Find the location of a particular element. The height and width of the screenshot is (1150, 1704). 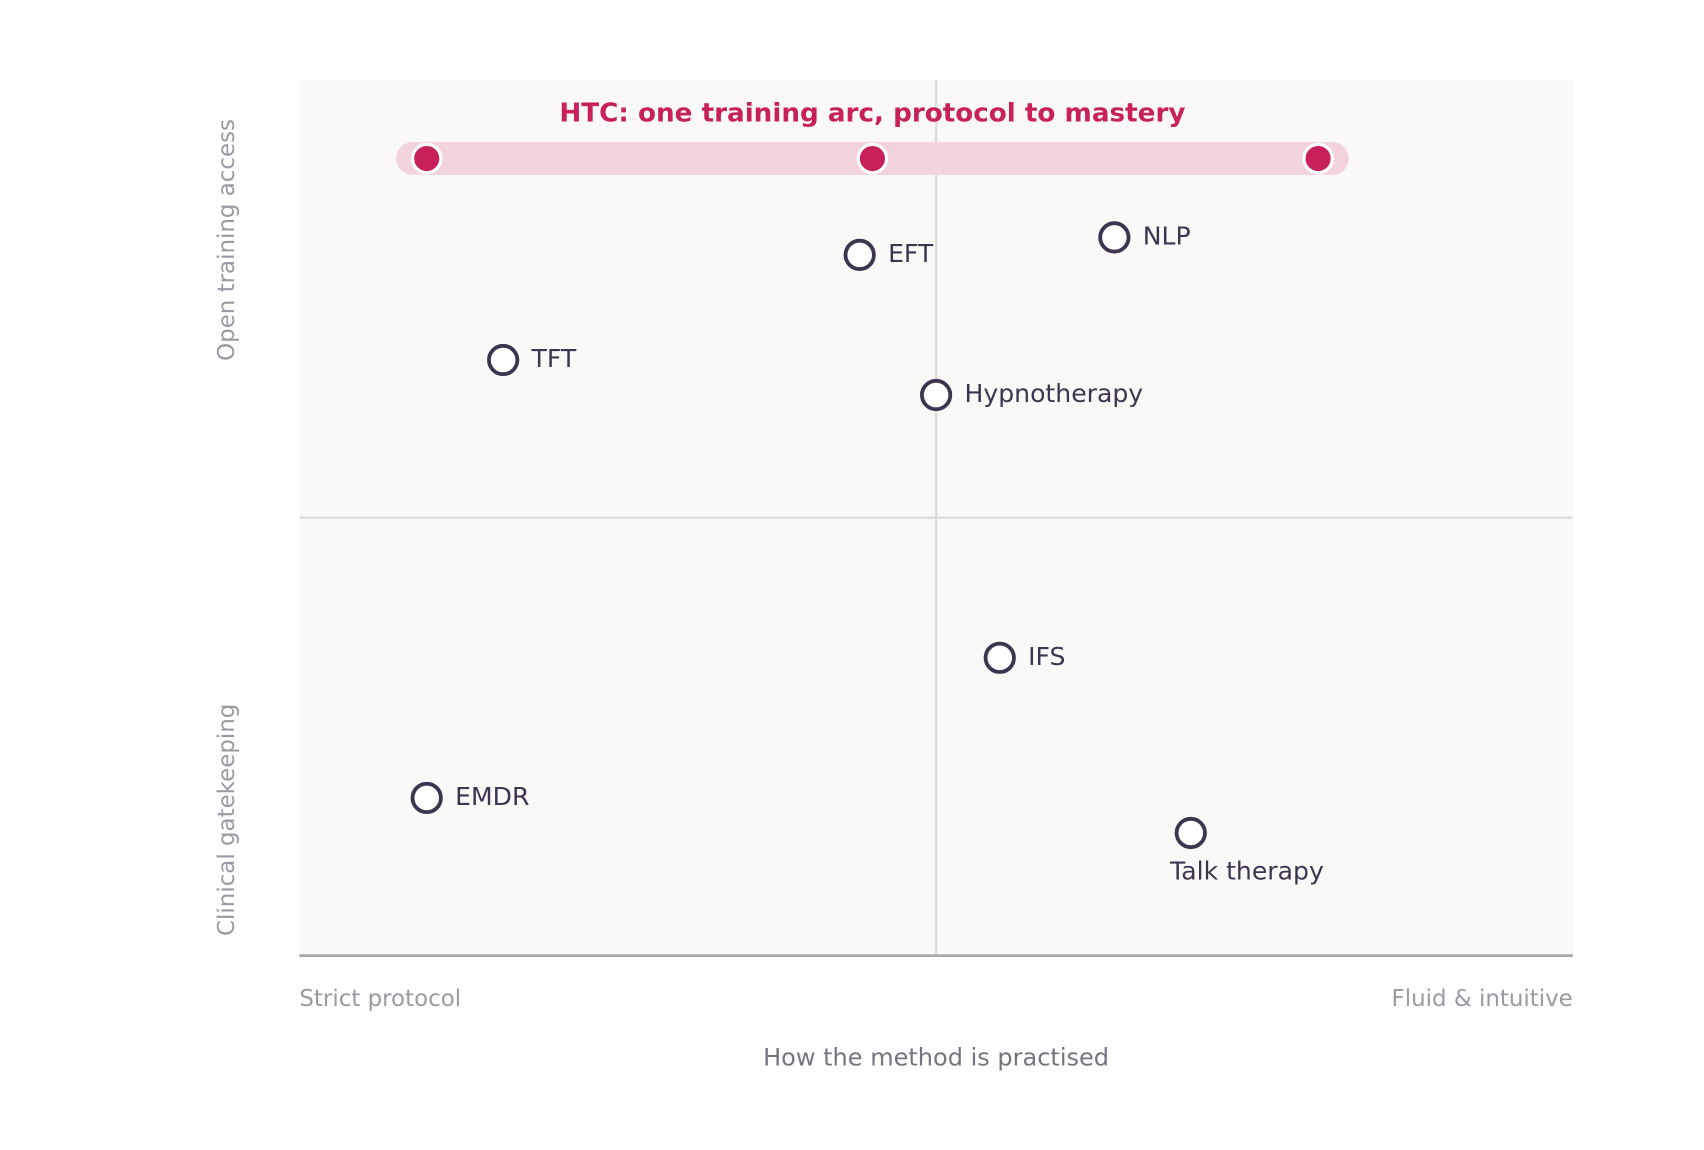

point-label: NLP is located at coordinates (1167, 235).